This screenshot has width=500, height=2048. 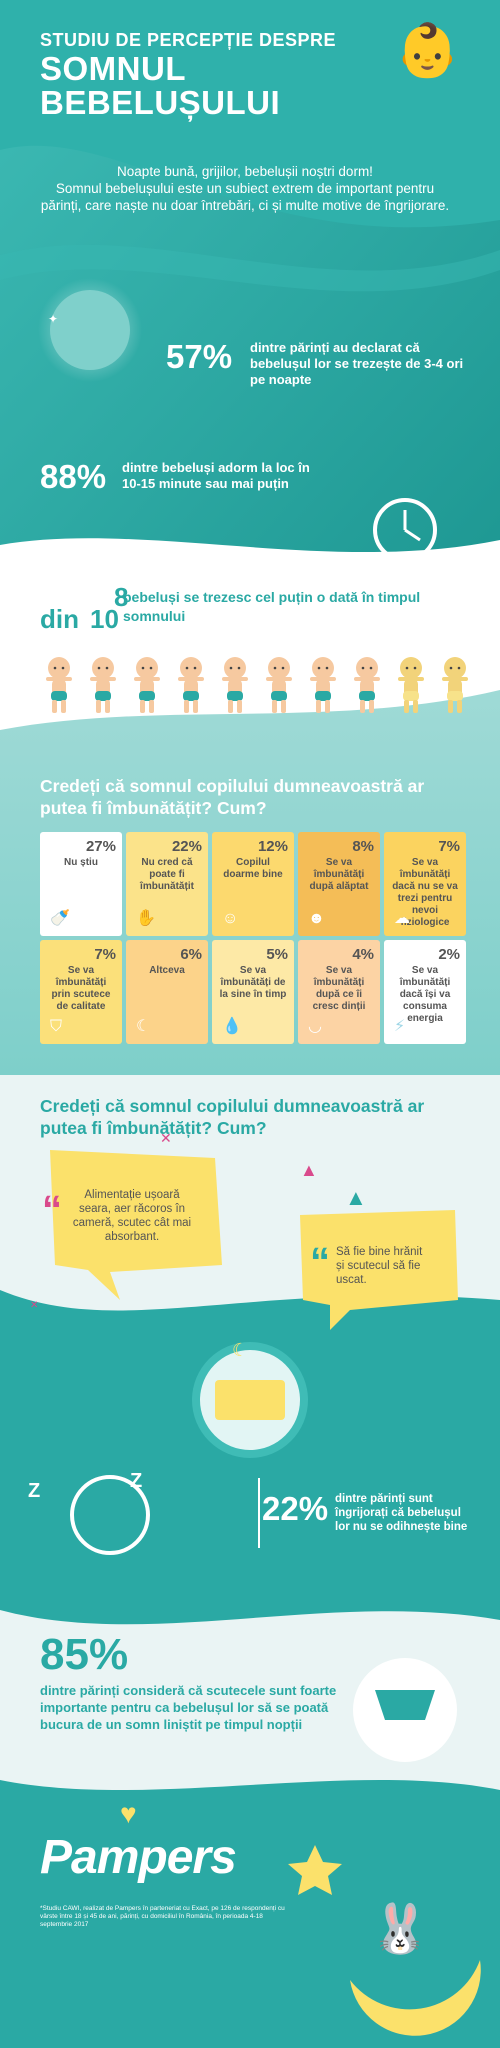 What do you see at coordinates (316, 918) in the screenshot?
I see `baby-face-icon: ☻` at bounding box center [316, 918].